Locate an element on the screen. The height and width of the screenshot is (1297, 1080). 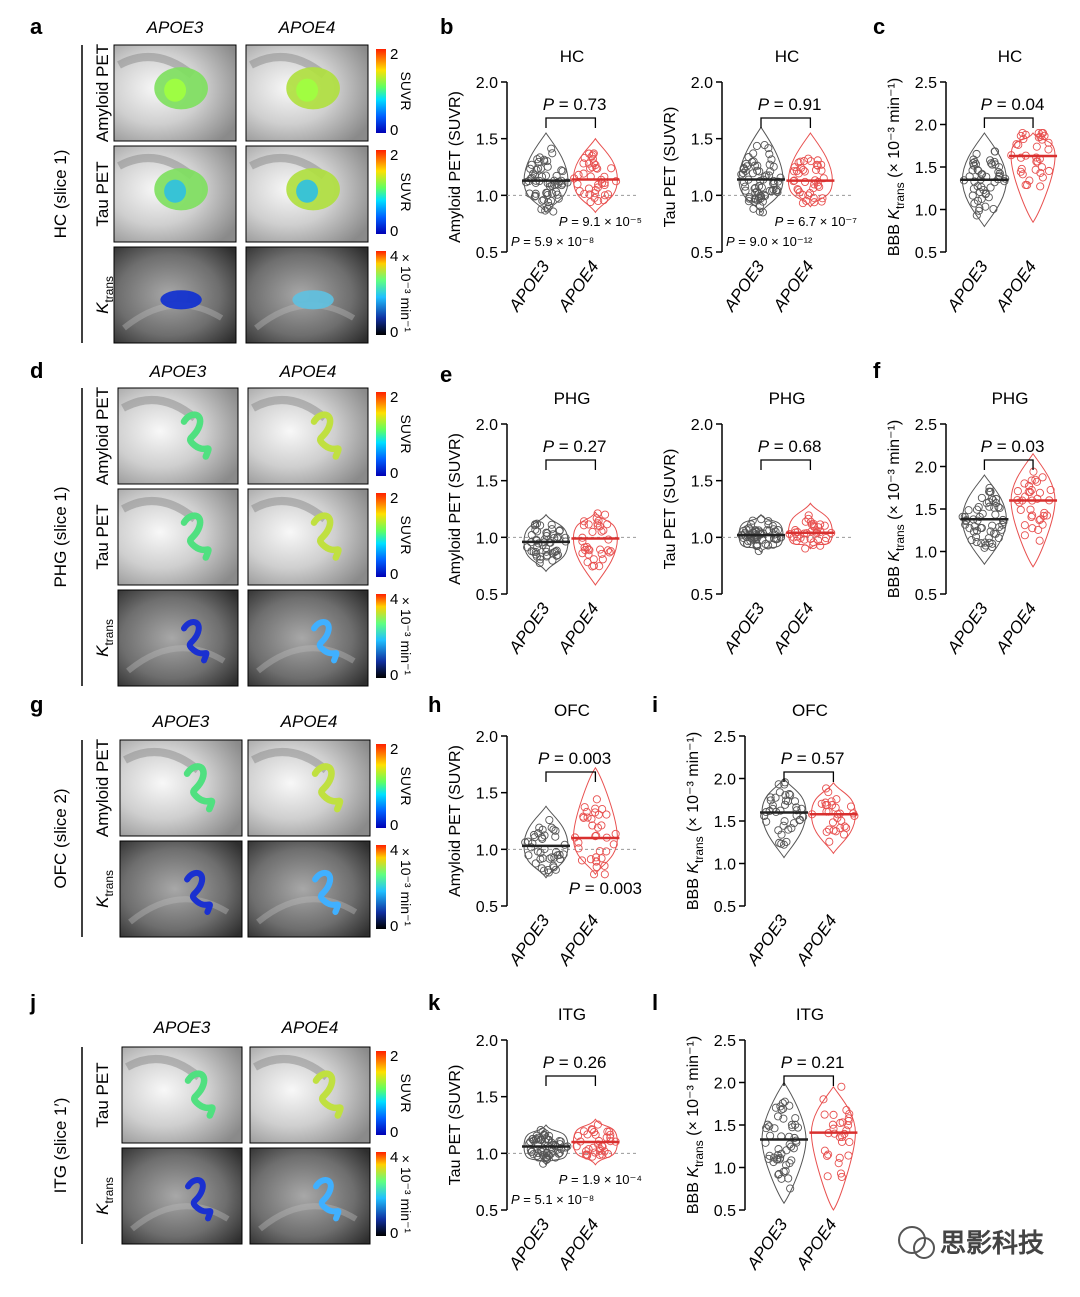
panel-letter-f: f is located at coordinates (877, 370).